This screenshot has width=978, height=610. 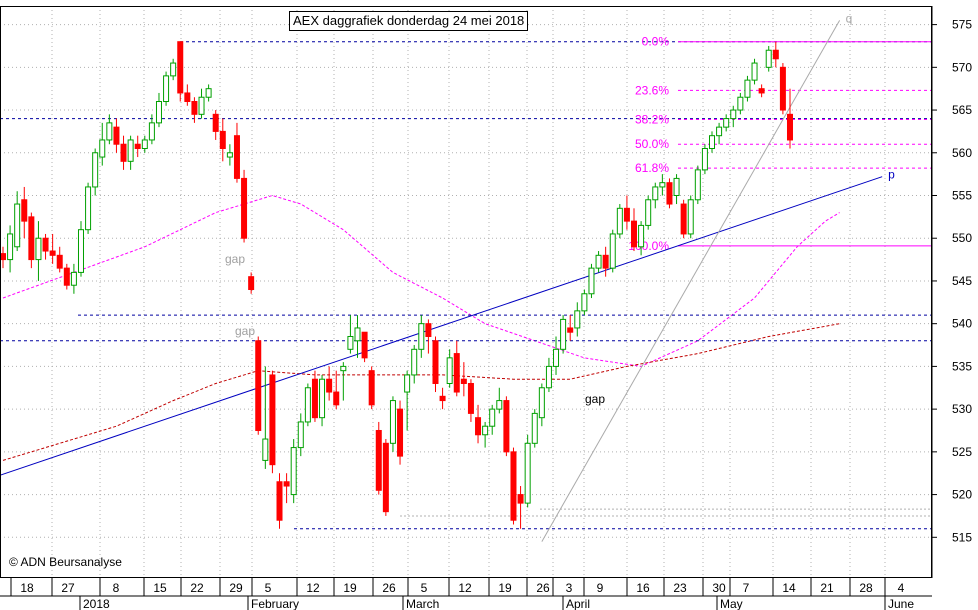 I want to click on x-day-label: 5, so click(x=424, y=588).